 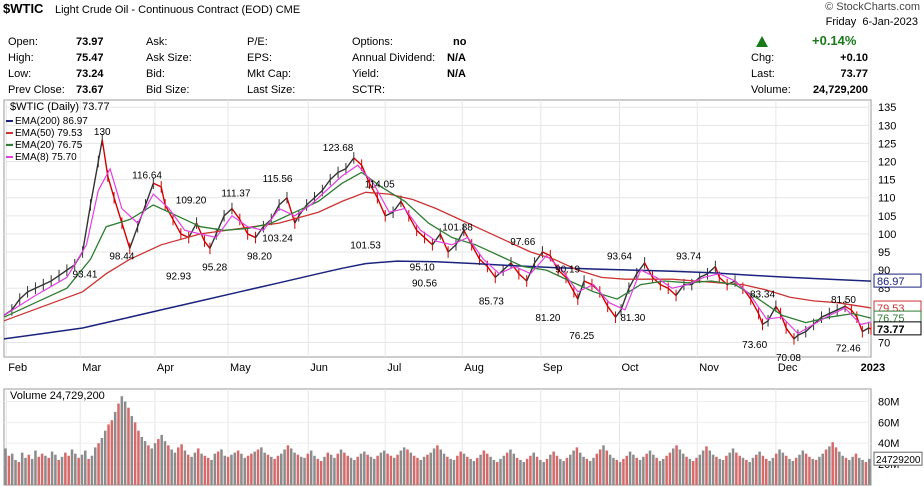 What do you see at coordinates (632, 318) in the screenshot?
I see `price-annotation: 81.30` at bounding box center [632, 318].